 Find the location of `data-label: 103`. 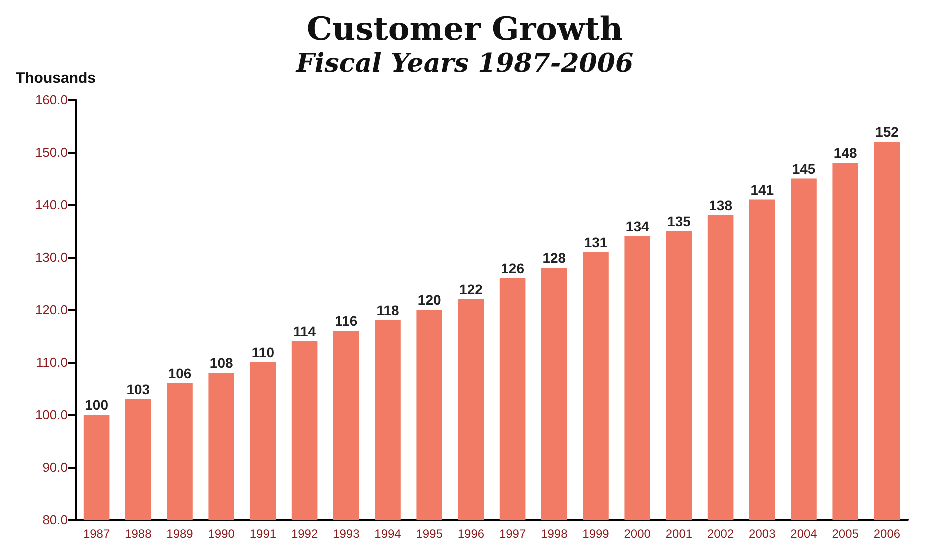

data-label: 103 is located at coordinates (138, 389).